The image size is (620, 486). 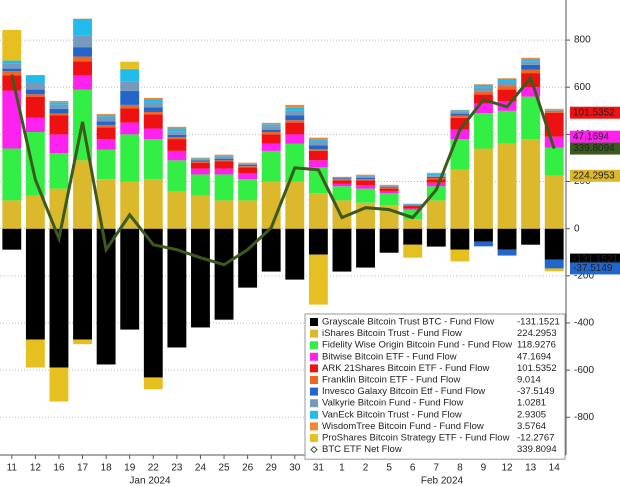 What do you see at coordinates (201, 468) in the screenshot?
I see `x-tick-label: 24` at bounding box center [201, 468].